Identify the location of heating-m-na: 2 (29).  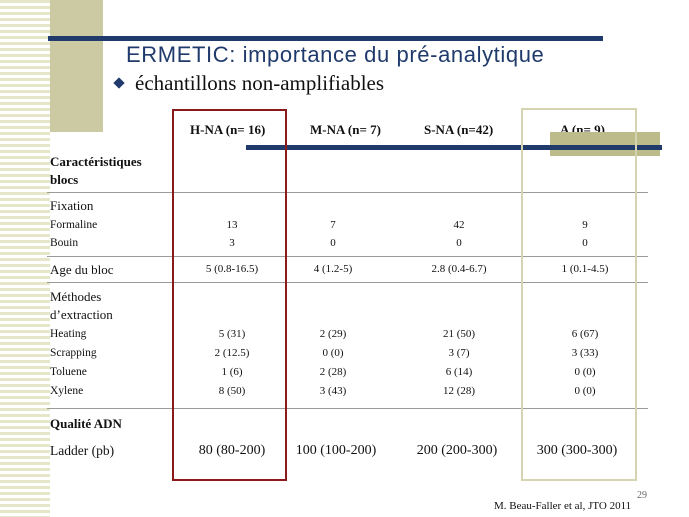
(333, 334).